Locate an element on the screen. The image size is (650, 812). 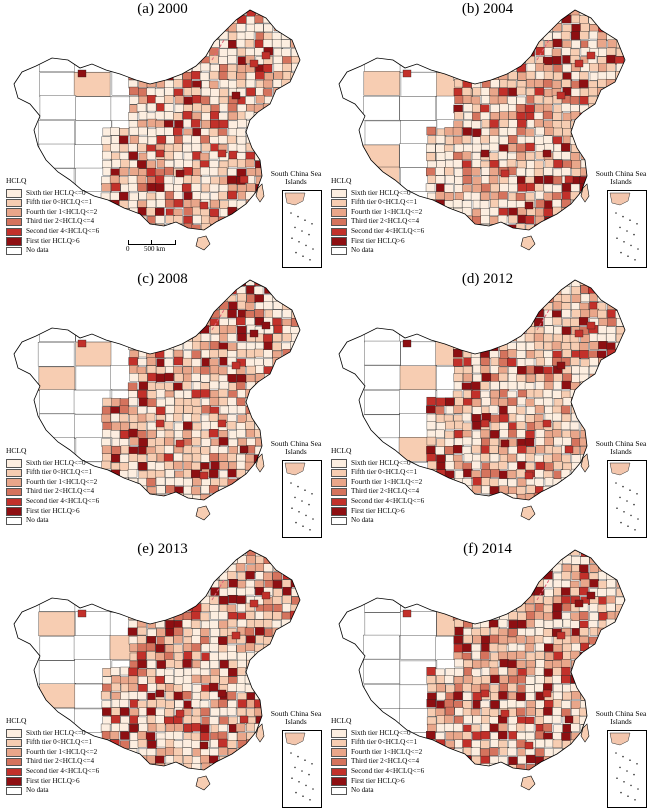
legend-swatch is located at coordinates (14, 193).